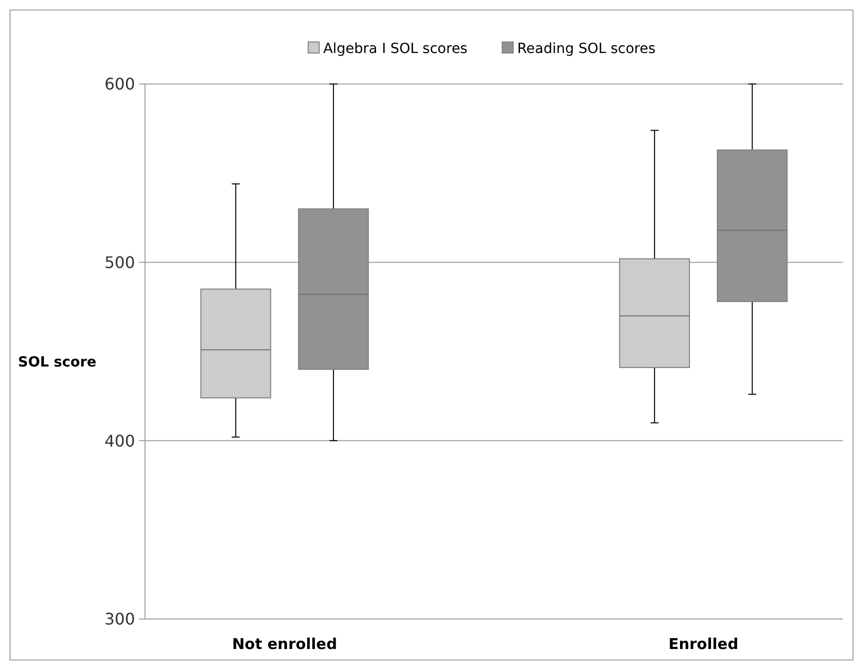 Image resolution: width=863 pixels, height=670 pixels. I want to click on legend-label: Reading SOL scores, so click(586, 48).